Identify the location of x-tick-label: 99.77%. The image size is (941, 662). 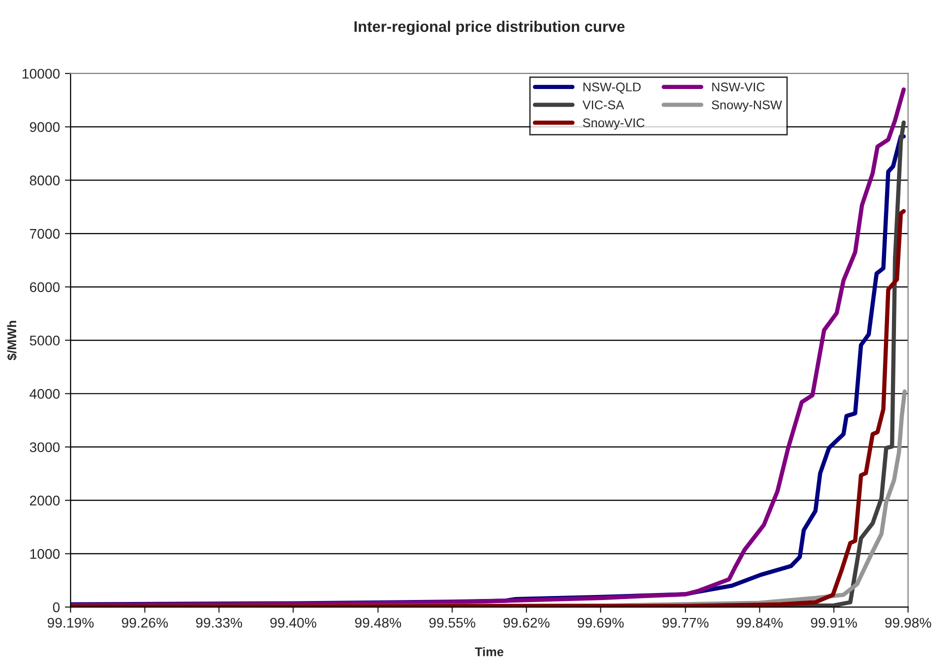
(685, 623).